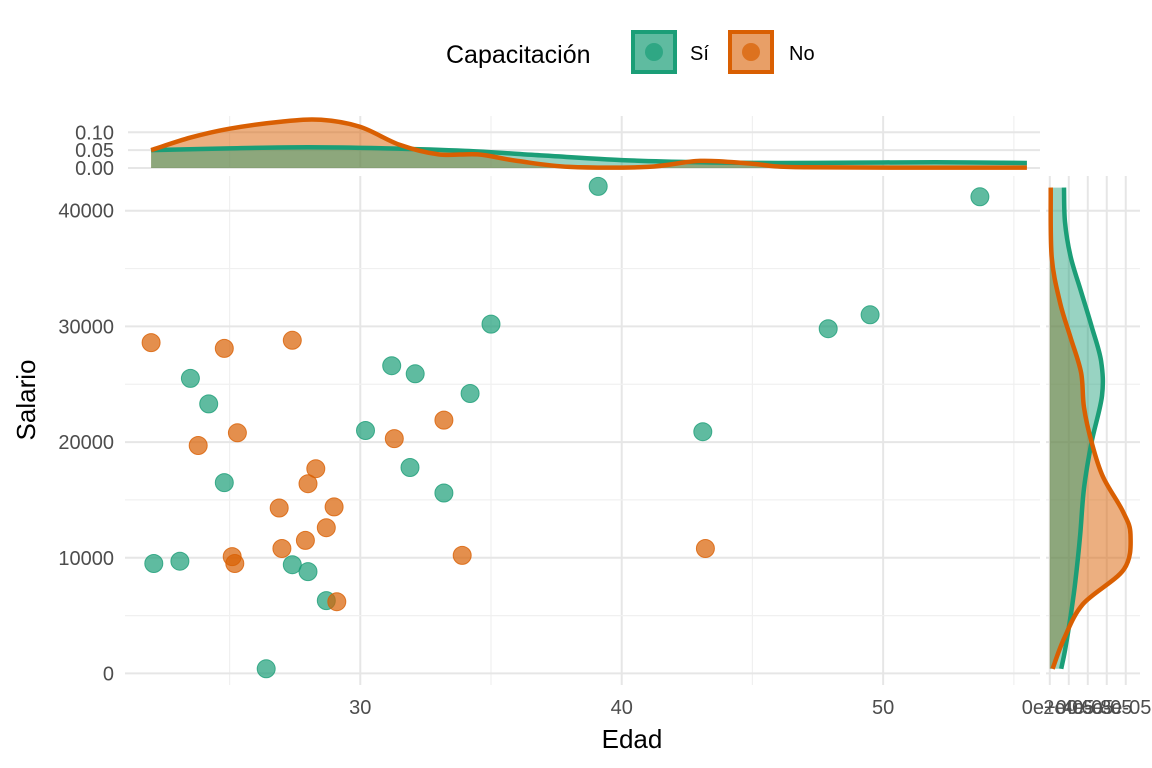  What do you see at coordinates (518, 55) in the screenshot?
I see `legend-title: Capacitación` at bounding box center [518, 55].